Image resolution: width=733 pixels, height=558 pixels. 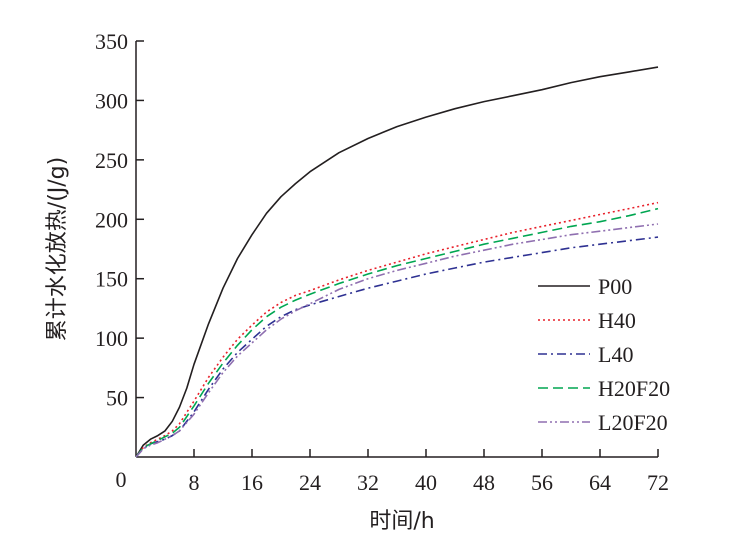 What do you see at coordinates (615, 354) in the screenshot?
I see `legend-label-l40: L40` at bounding box center [615, 354].